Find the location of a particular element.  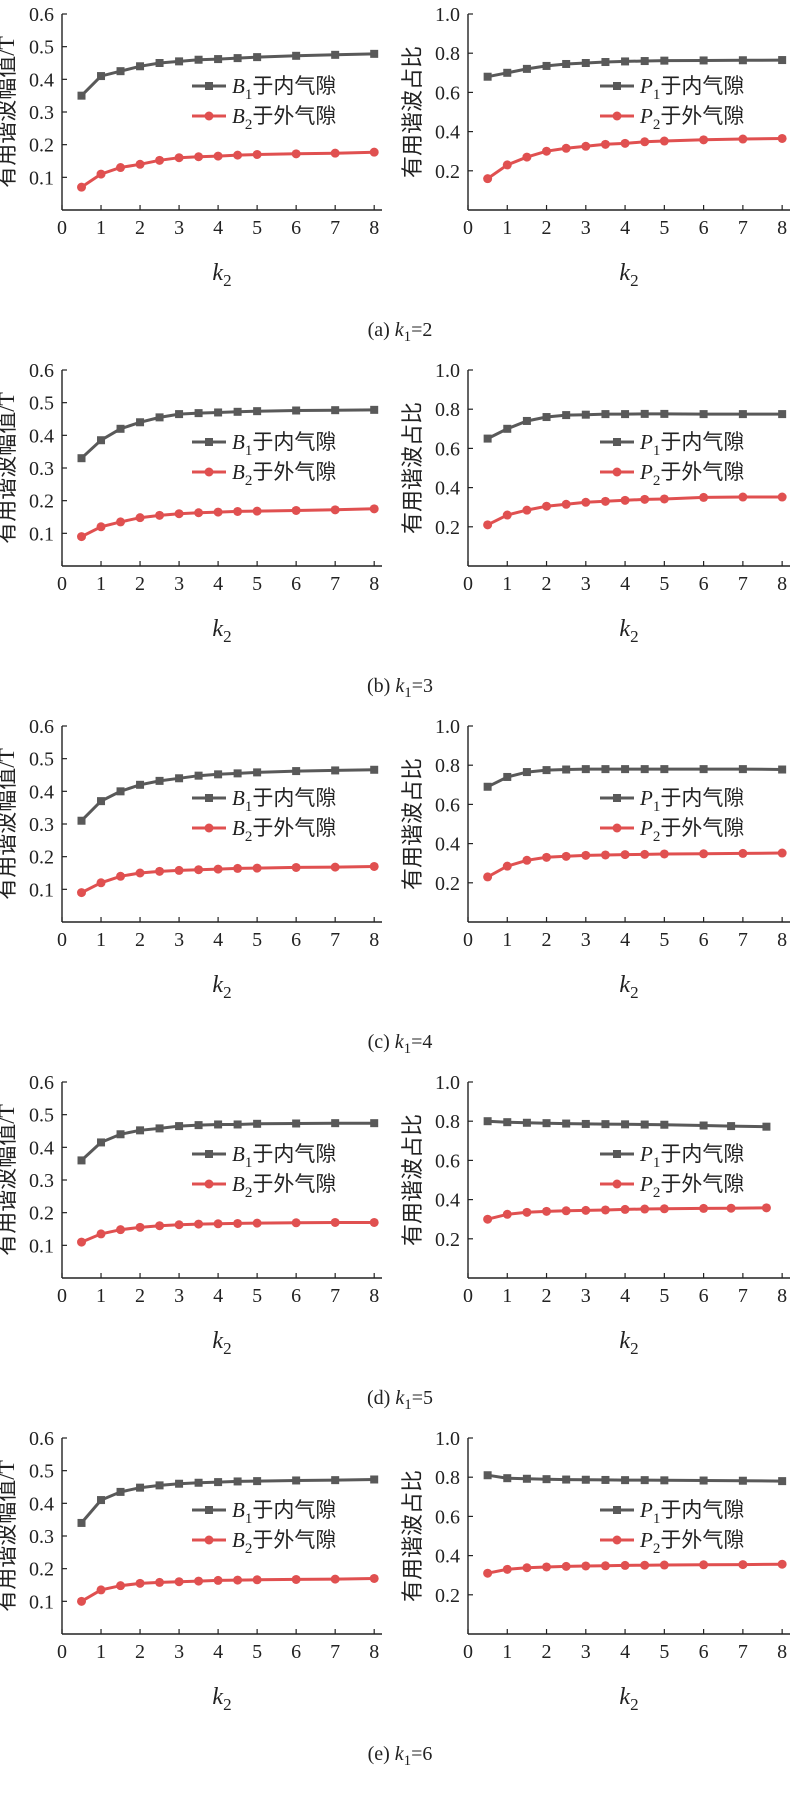

y-tick-label: 0.2 is located at coordinates (447, 172).